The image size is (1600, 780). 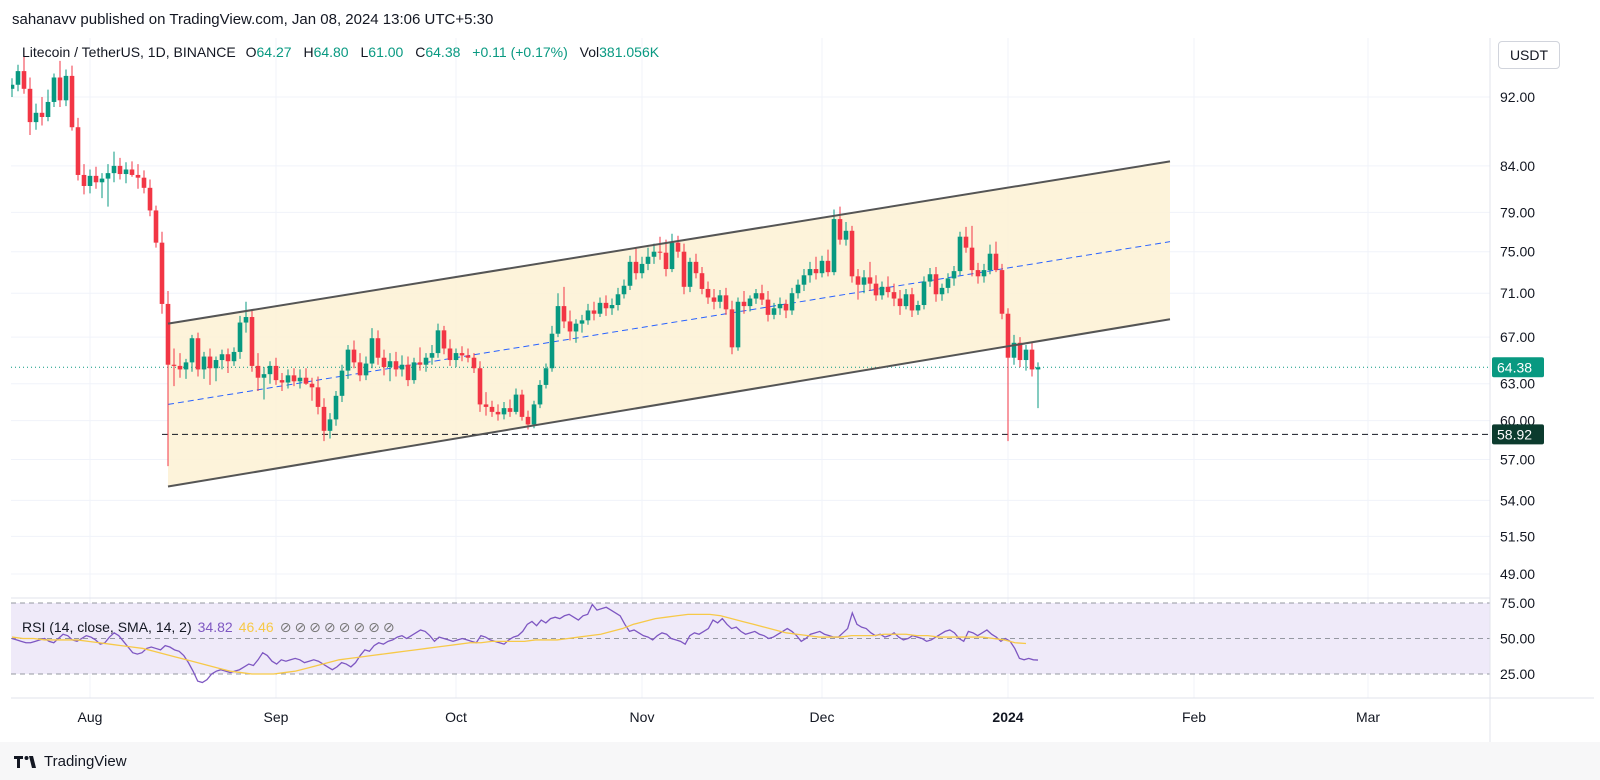 I want to click on price-tick-label: 57.00, so click(x=1517, y=459).